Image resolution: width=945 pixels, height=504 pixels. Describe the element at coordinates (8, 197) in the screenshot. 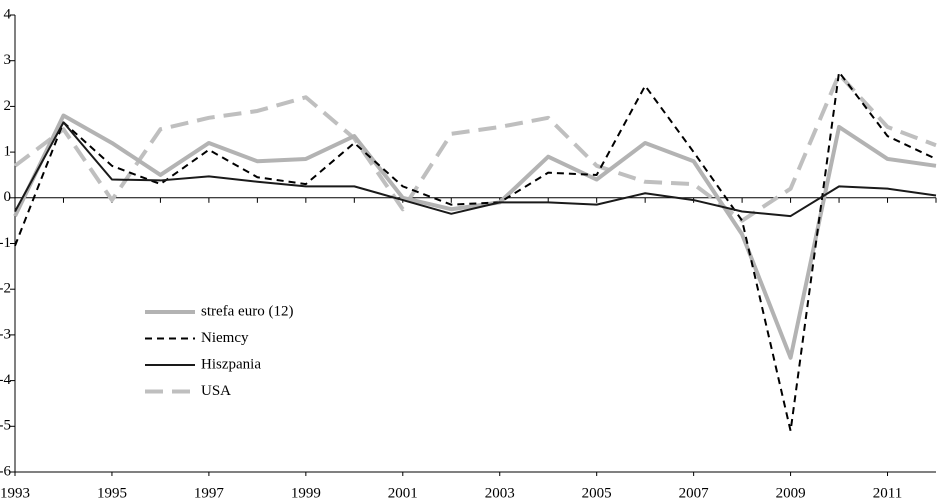

I see `y-tick-label: 0` at that location.